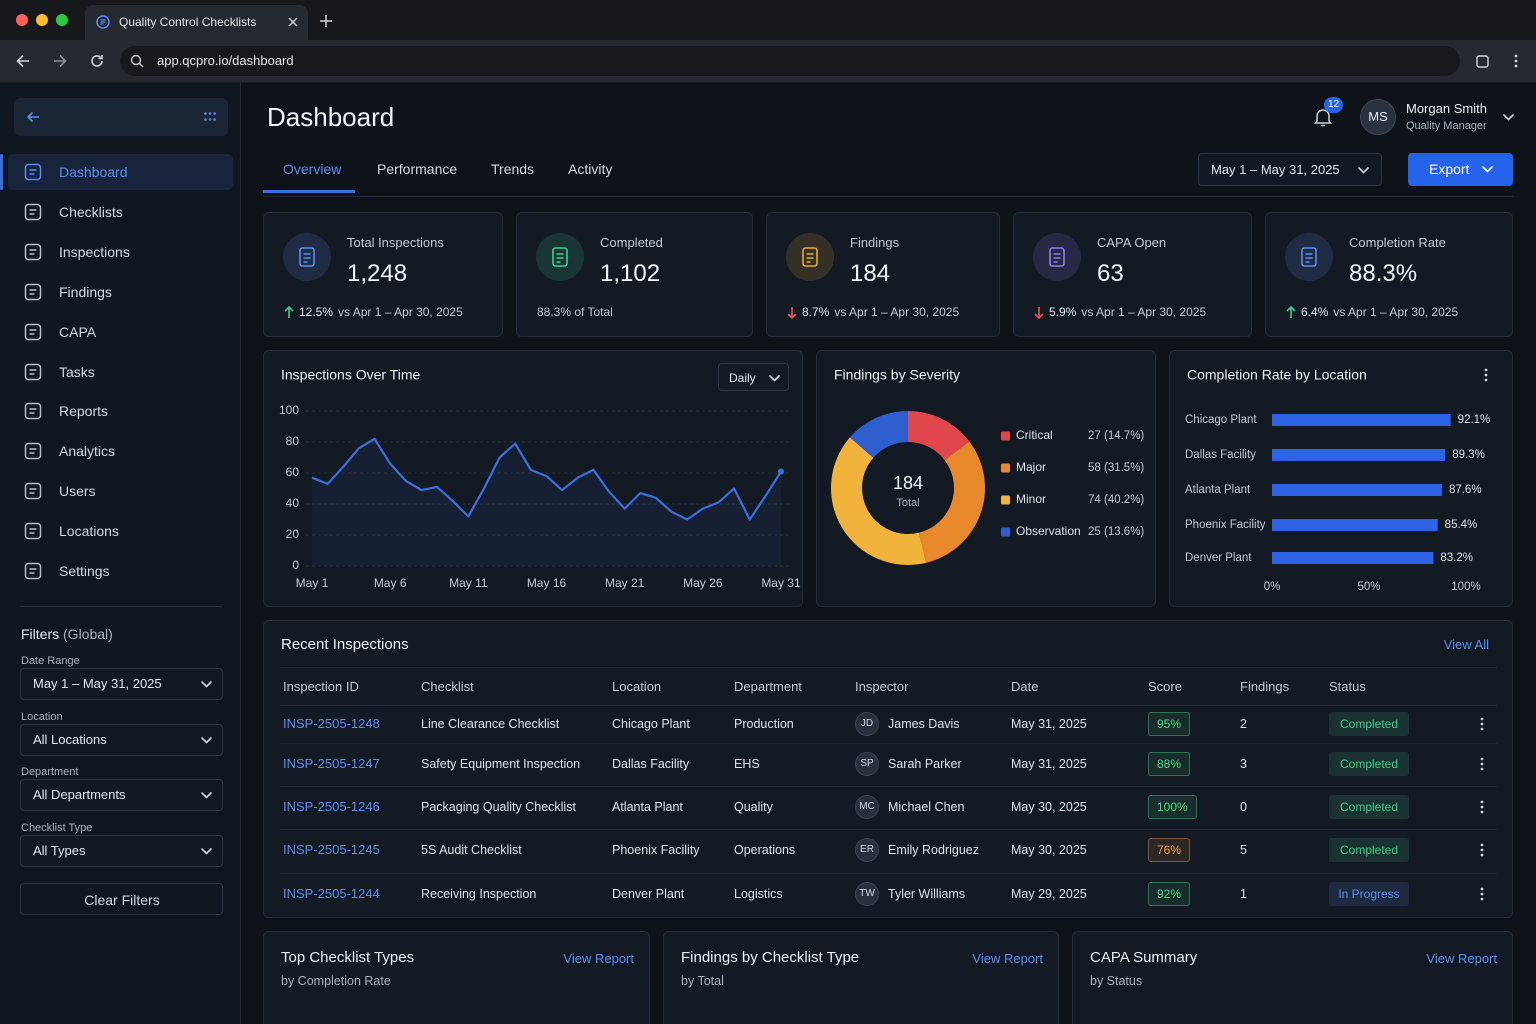  Describe the element at coordinates (1486, 375) in the screenshot. I see `chart-menu` at that location.